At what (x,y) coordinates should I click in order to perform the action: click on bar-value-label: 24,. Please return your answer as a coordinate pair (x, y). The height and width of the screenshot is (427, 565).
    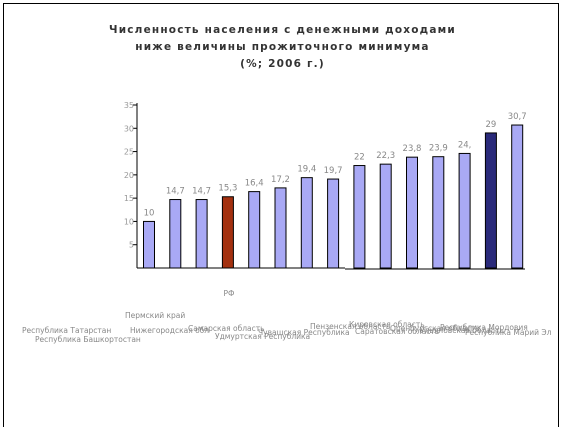
    Looking at the image, I should click on (465, 145).